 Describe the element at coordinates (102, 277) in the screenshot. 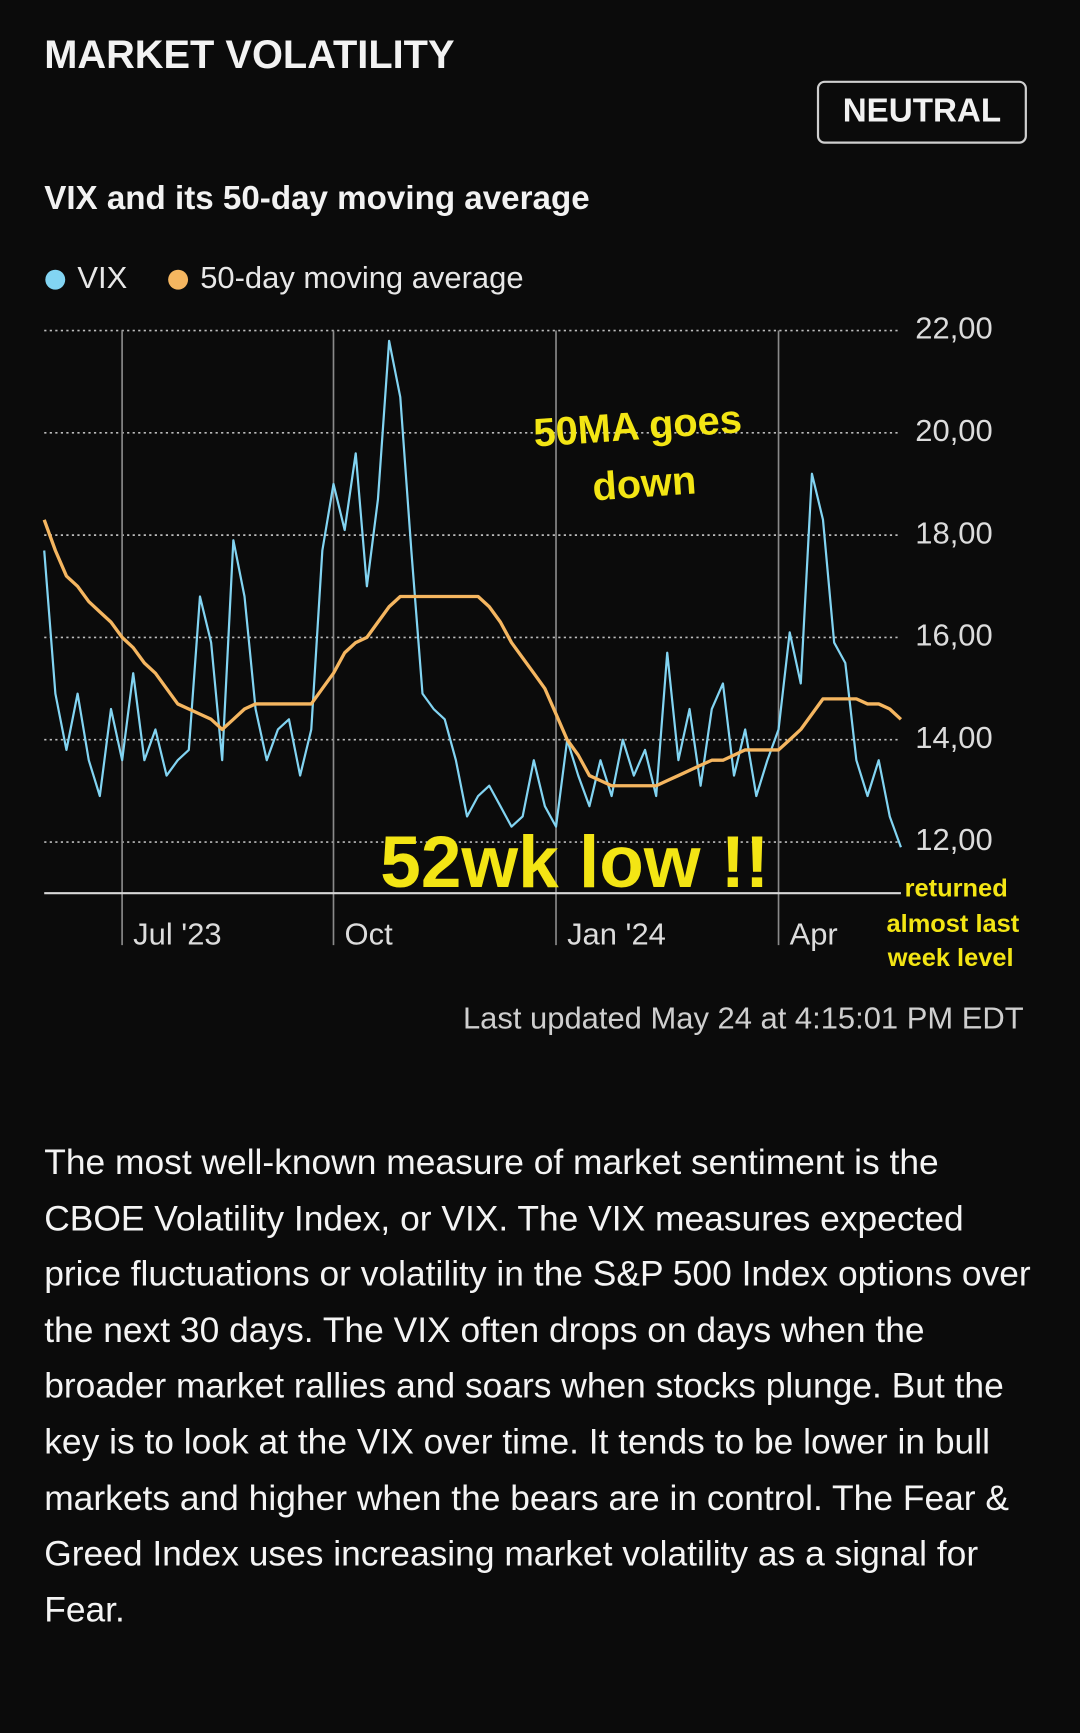

I see `legend-label: VIX` at that location.